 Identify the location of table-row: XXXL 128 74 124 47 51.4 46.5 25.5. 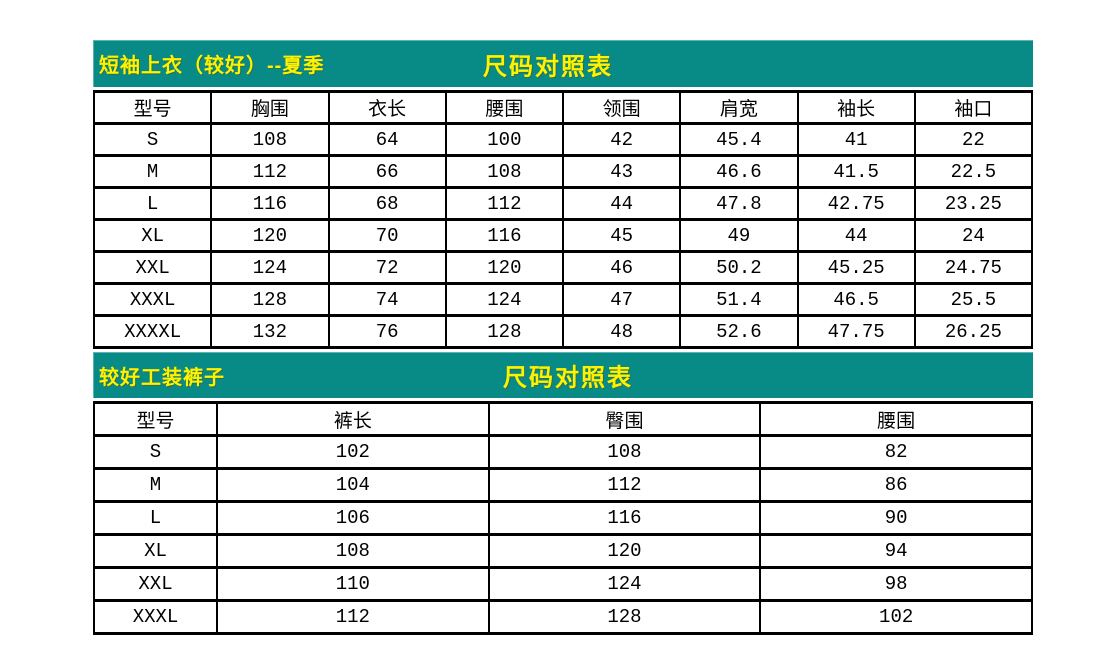
(563, 299).